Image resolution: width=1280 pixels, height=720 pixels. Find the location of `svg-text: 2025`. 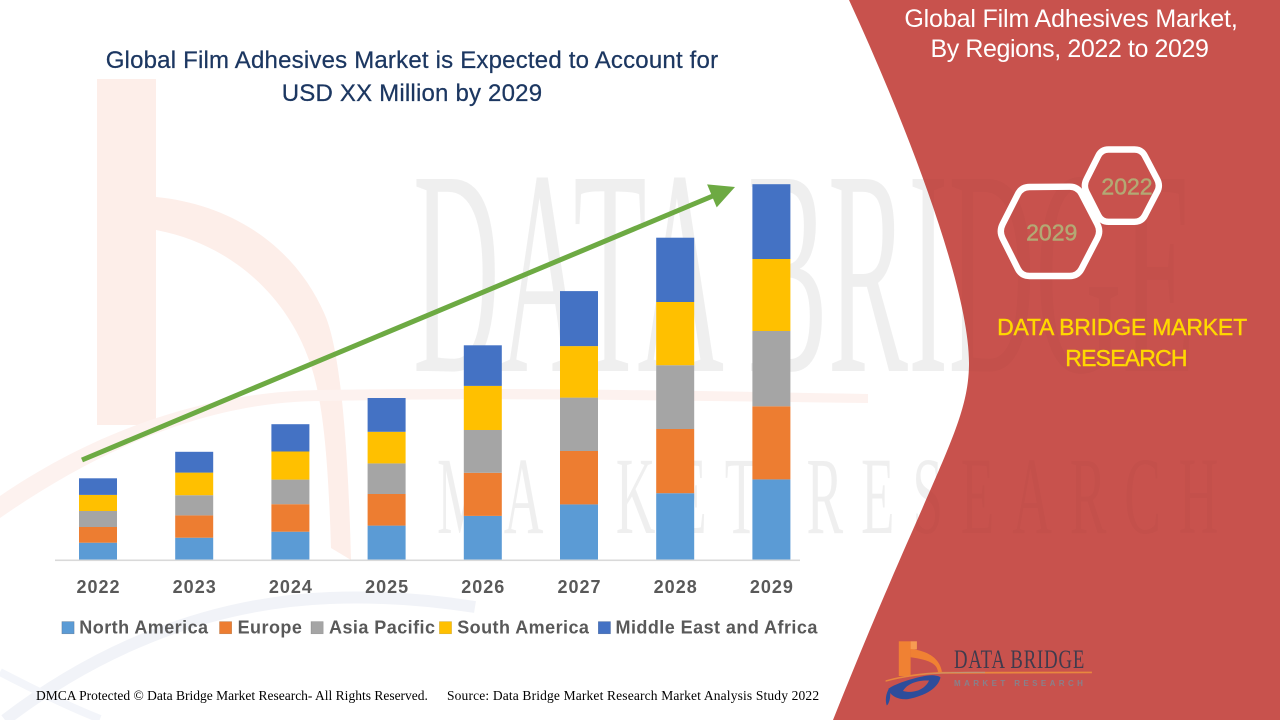

svg-text: 2025 is located at coordinates (387, 587).